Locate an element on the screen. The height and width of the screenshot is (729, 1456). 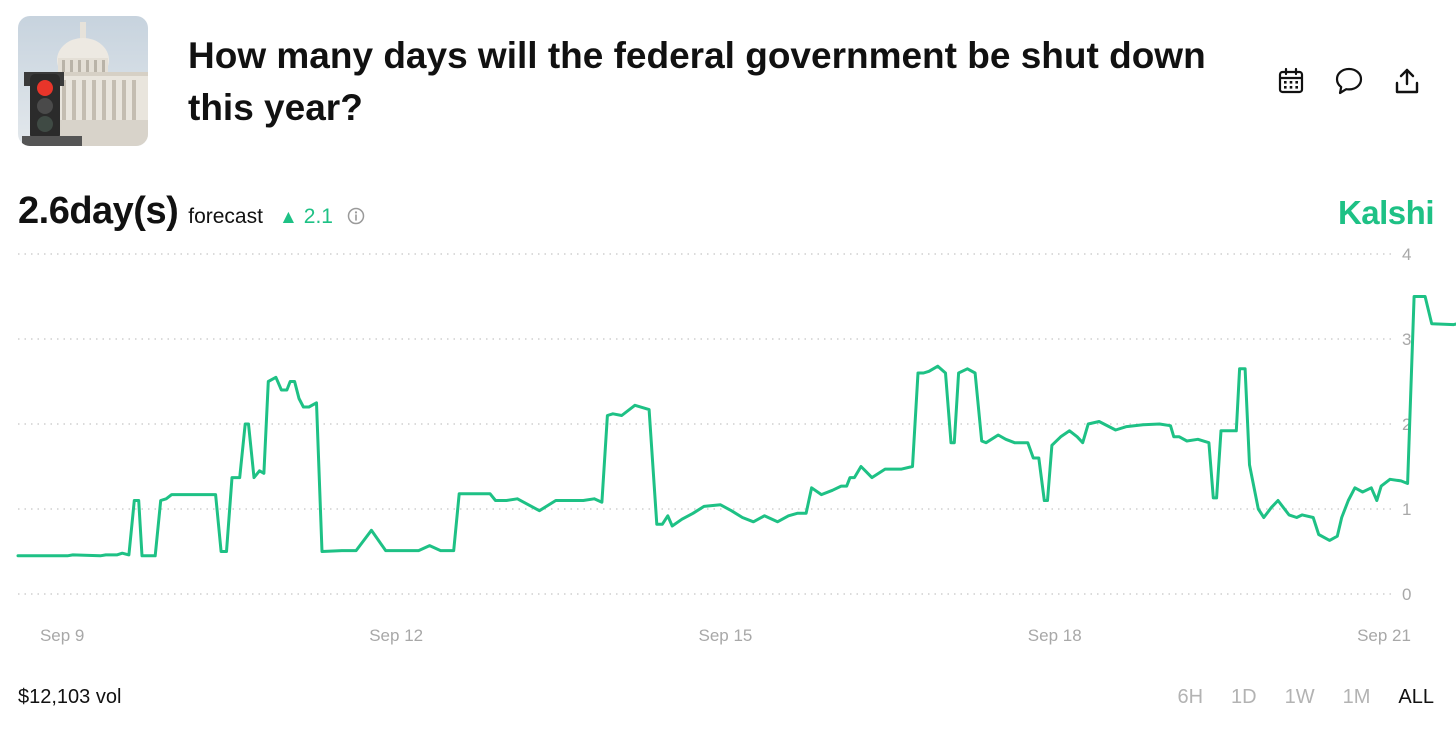
market-thumbnail is located at coordinates (83, 81).